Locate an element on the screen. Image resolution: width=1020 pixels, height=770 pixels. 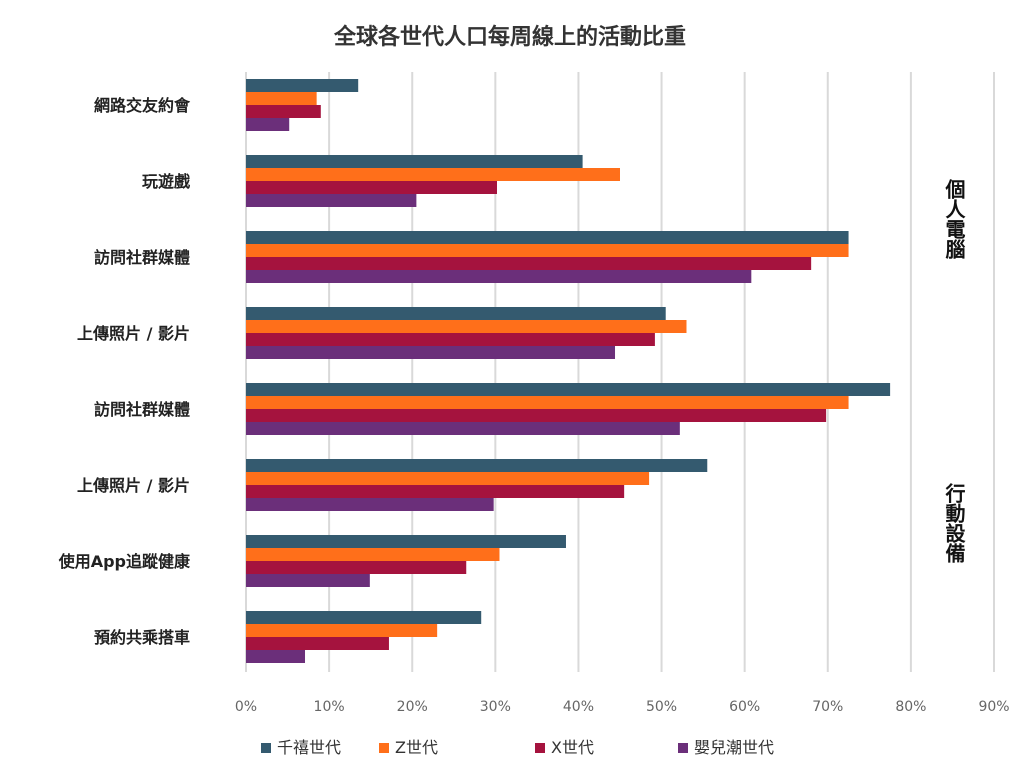
x-tick-label: 50% is located at coordinates (661, 707).